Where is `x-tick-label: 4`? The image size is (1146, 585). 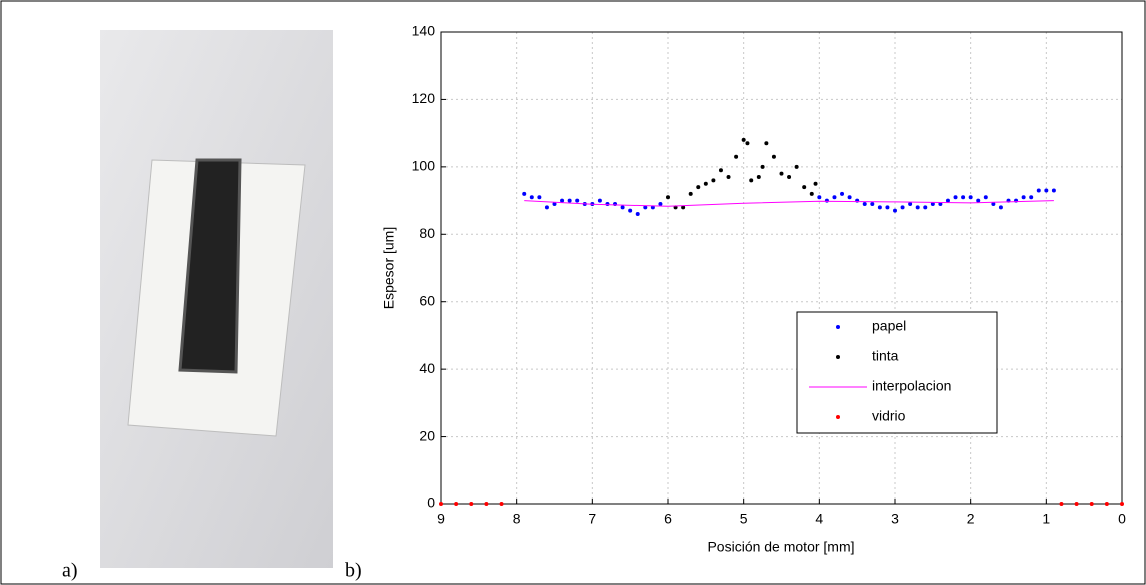
x-tick-label: 4 is located at coordinates (819, 519).